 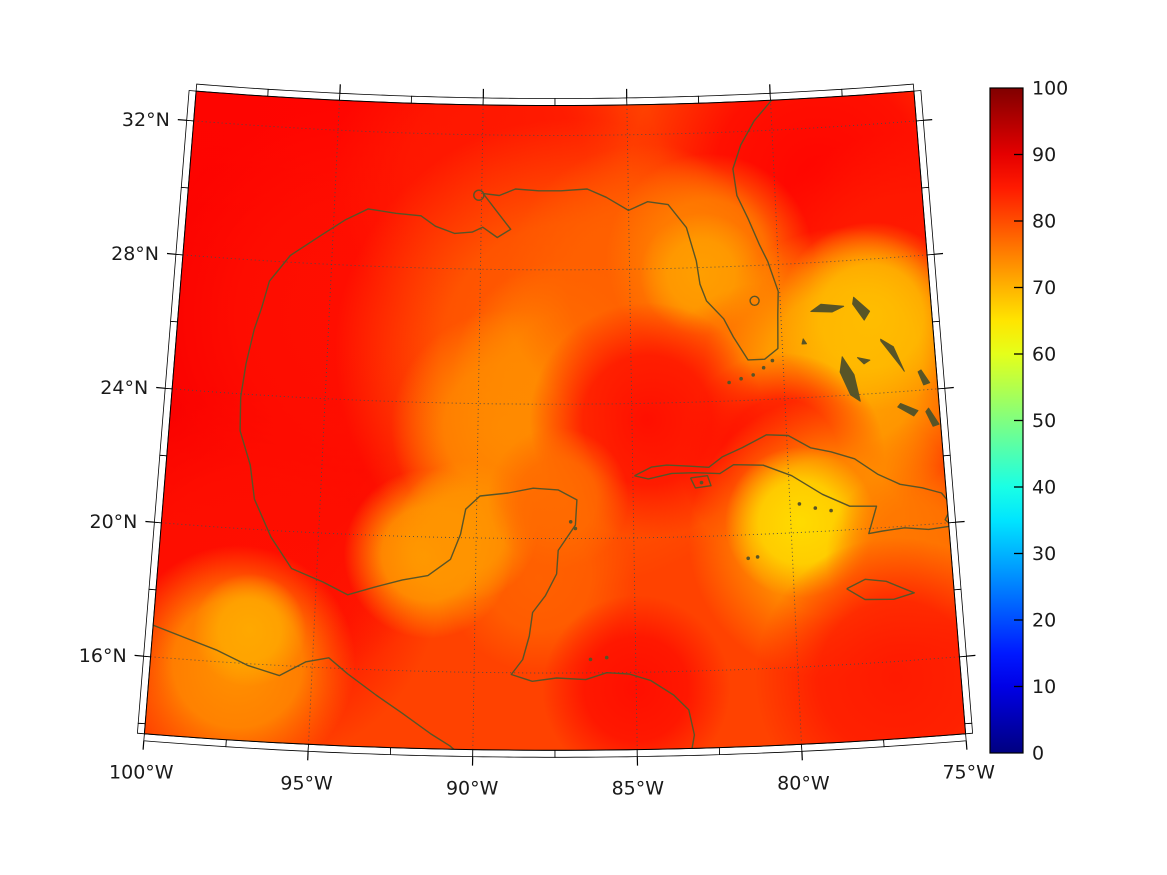 I want to click on colorbar-tick-label: 50, so click(x=1044, y=421).